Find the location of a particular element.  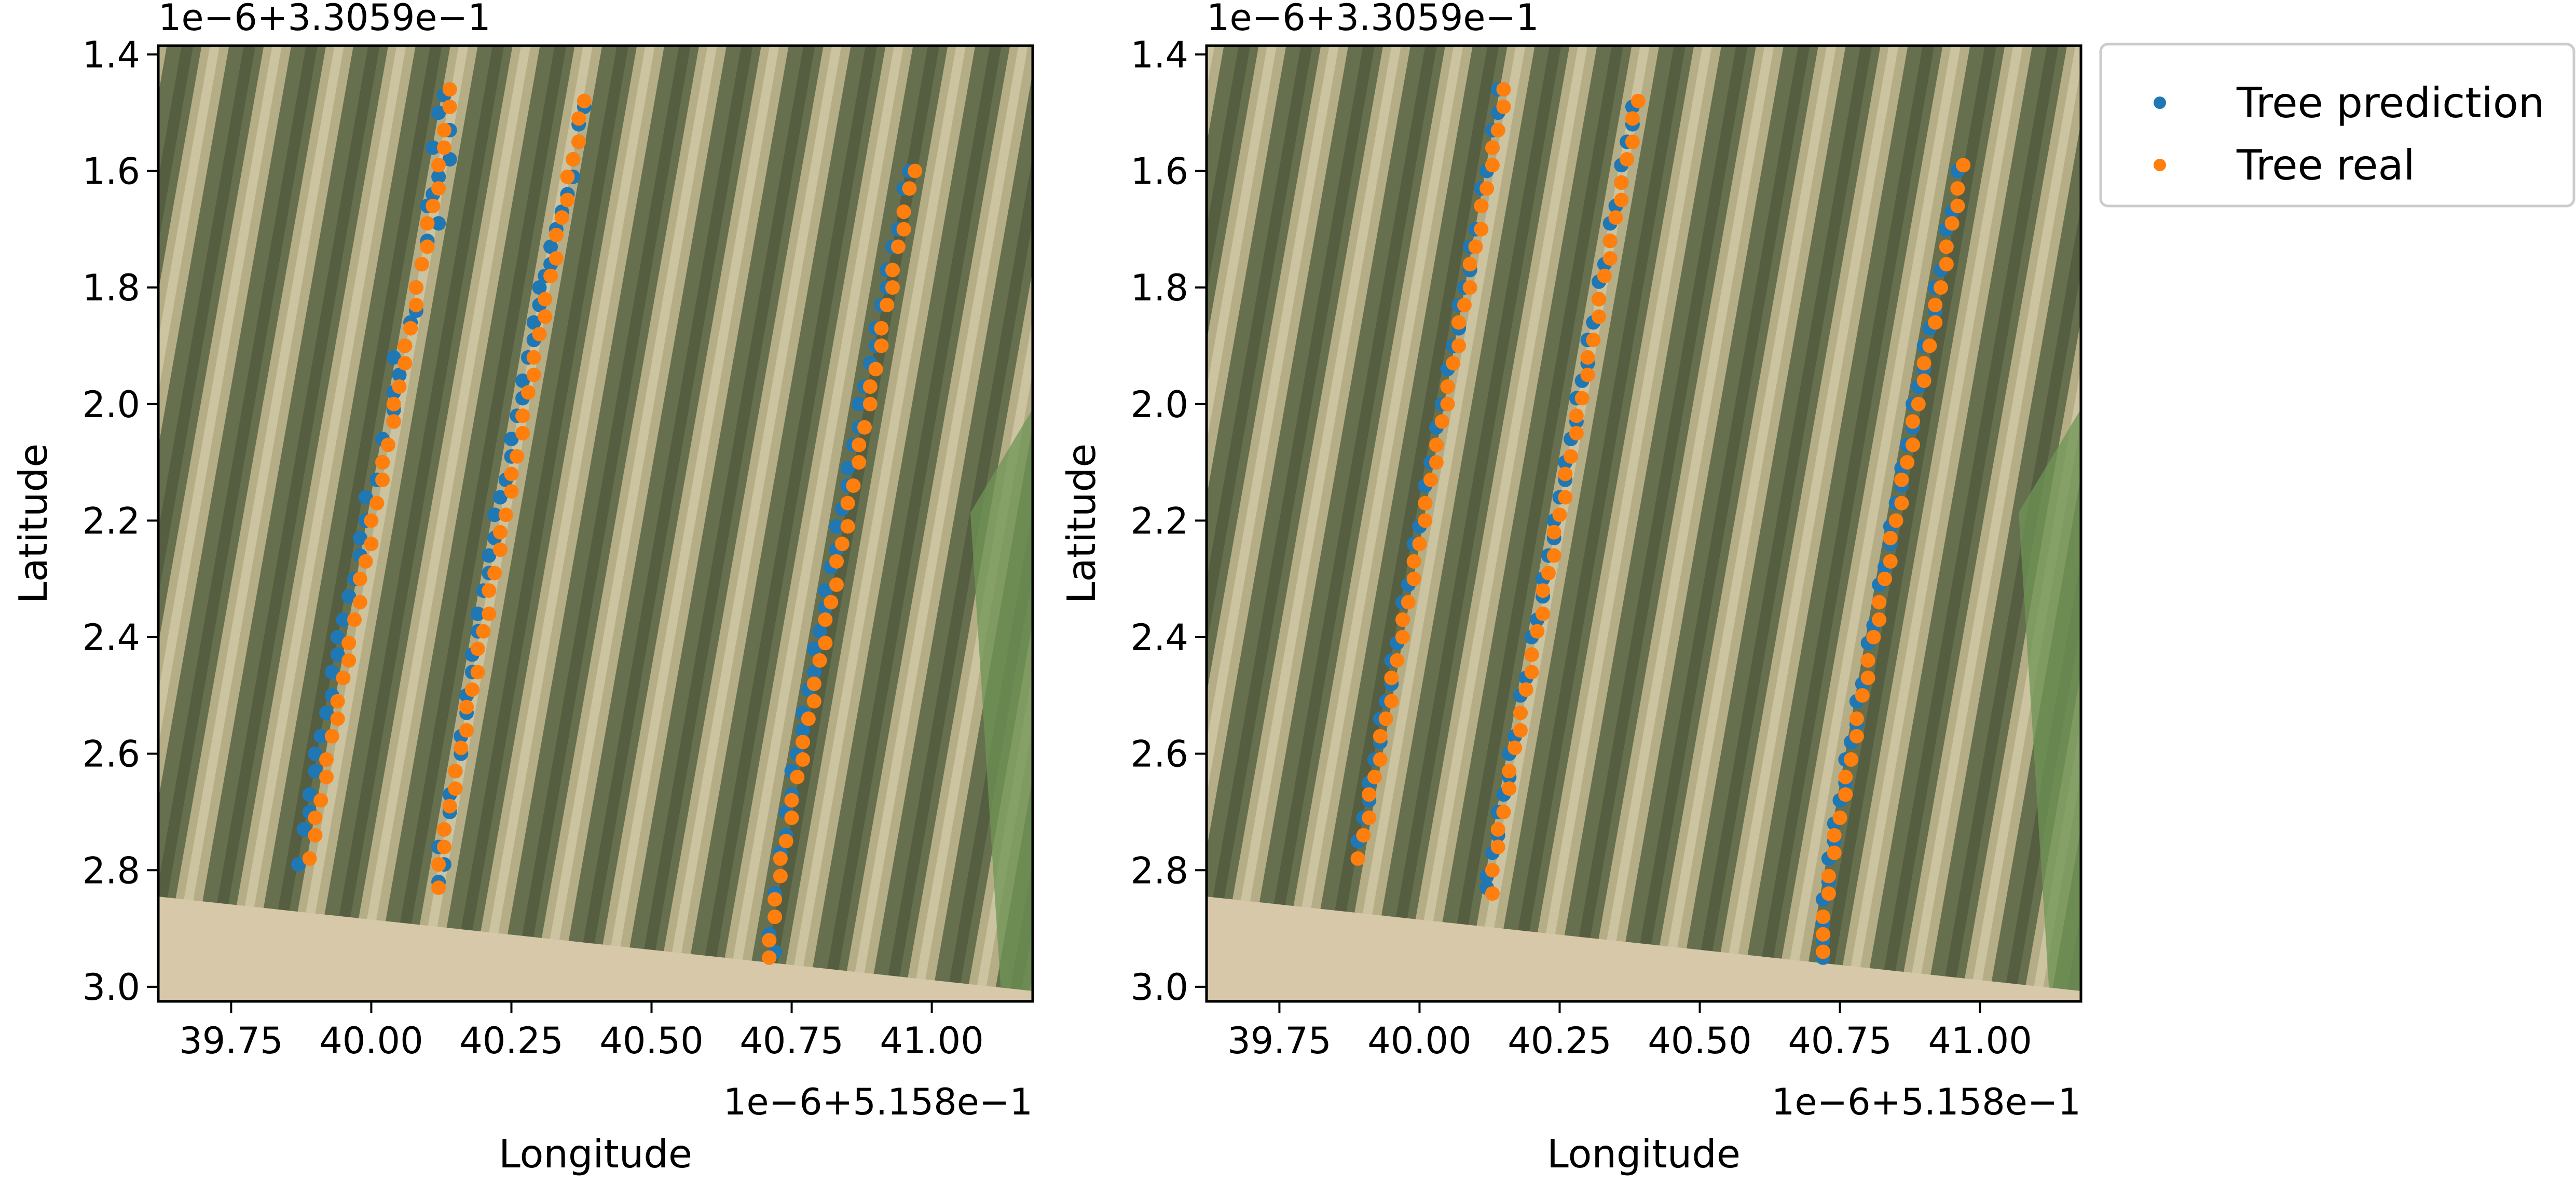

x-tick-label: 40.75 is located at coordinates (791, 1041).